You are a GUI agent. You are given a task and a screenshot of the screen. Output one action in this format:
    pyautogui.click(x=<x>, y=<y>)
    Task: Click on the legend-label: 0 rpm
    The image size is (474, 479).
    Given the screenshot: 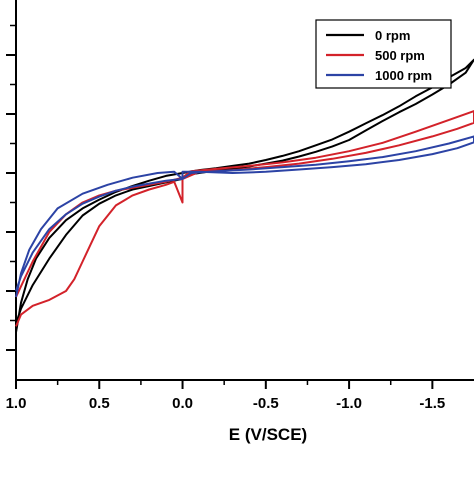 What is the action you would take?
    pyautogui.click(x=392, y=35)
    